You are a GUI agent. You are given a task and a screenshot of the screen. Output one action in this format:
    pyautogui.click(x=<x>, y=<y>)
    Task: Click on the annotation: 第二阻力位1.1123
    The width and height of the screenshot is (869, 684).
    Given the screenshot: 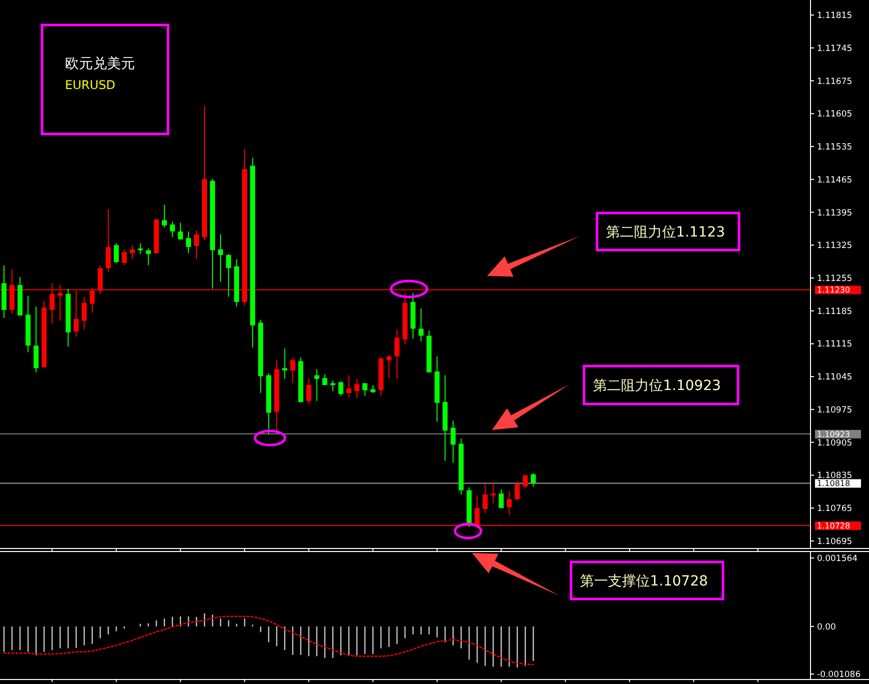 What is the action you would take?
    pyautogui.click(x=665, y=232)
    